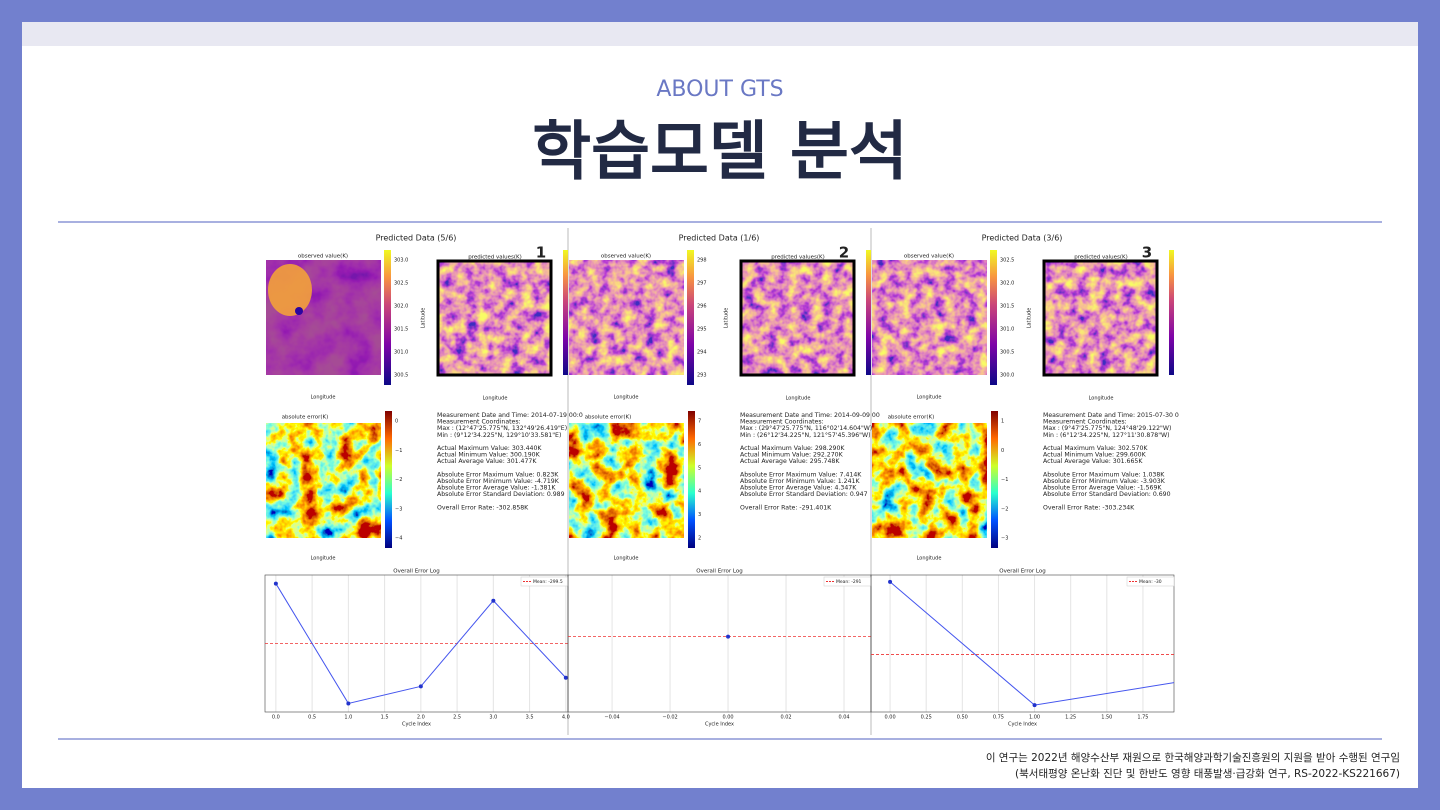 The width and height of the screenshot is (1440, 810). What do you see at coordinates (530, 718) in the screenshot?
I see `x-tick-label: 3.5` at bounding box center [530, 718].